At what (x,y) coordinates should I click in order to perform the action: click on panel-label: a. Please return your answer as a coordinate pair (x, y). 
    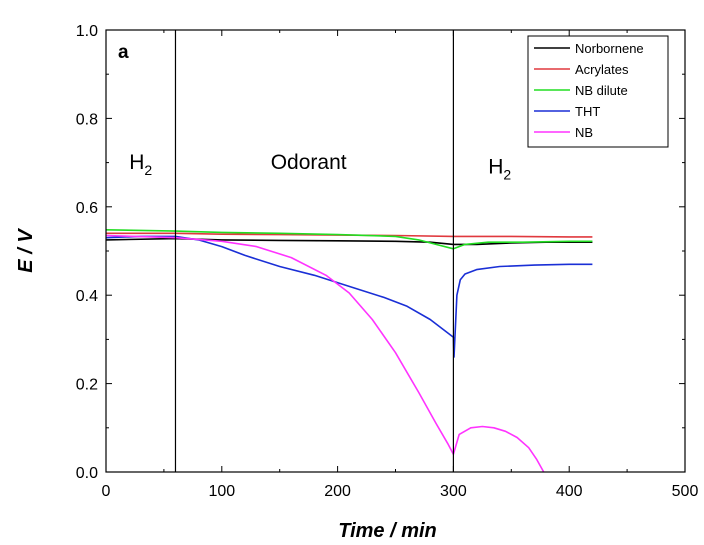
    Looking at the image, I should click on (123, 52).